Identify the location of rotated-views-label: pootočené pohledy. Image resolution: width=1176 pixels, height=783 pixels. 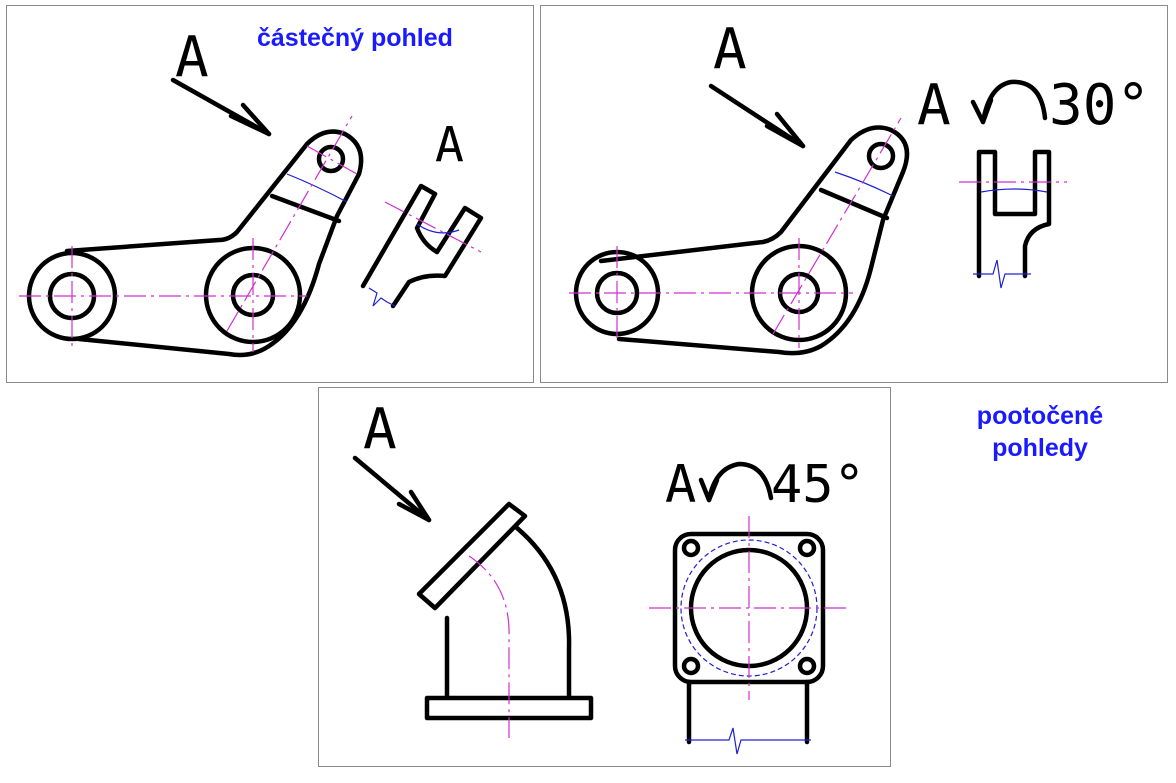
(1040, 432).